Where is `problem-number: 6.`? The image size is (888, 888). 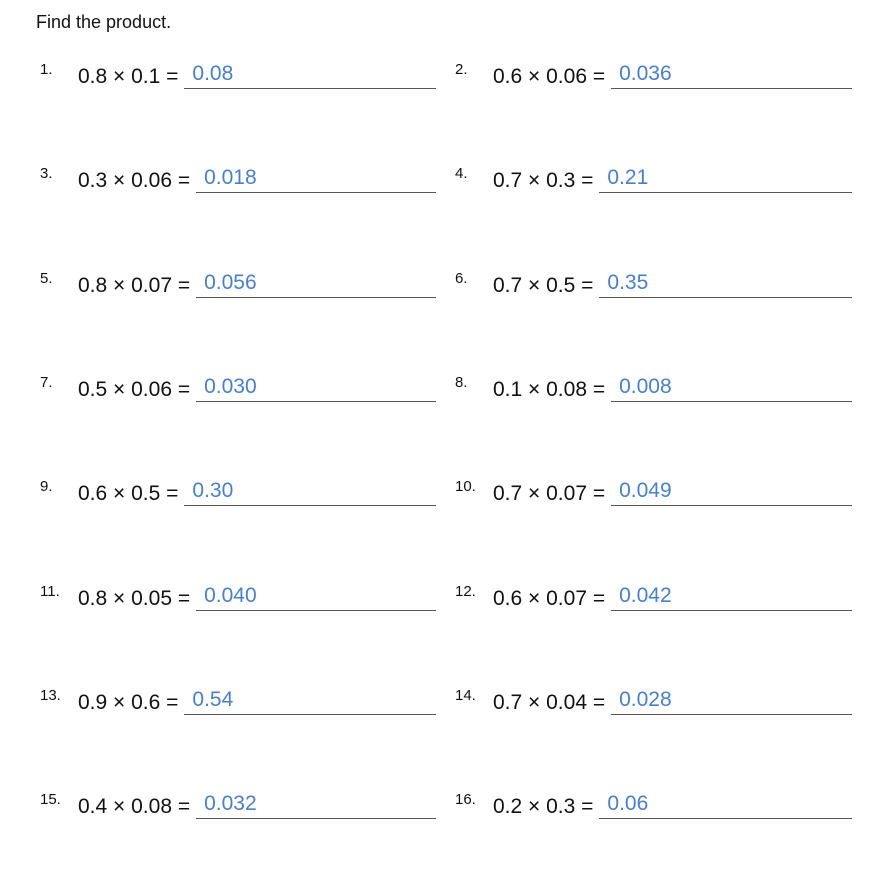
problem-number: 6. is located at coordinates (461, 278).